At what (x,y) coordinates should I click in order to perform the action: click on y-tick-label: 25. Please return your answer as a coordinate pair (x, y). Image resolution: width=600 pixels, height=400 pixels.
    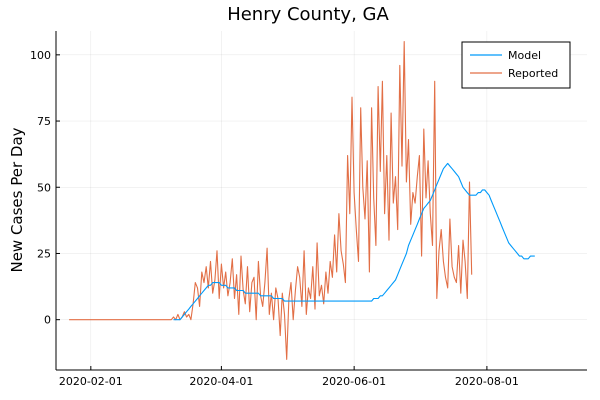
    Looking at the image, I should click on (44, 253).